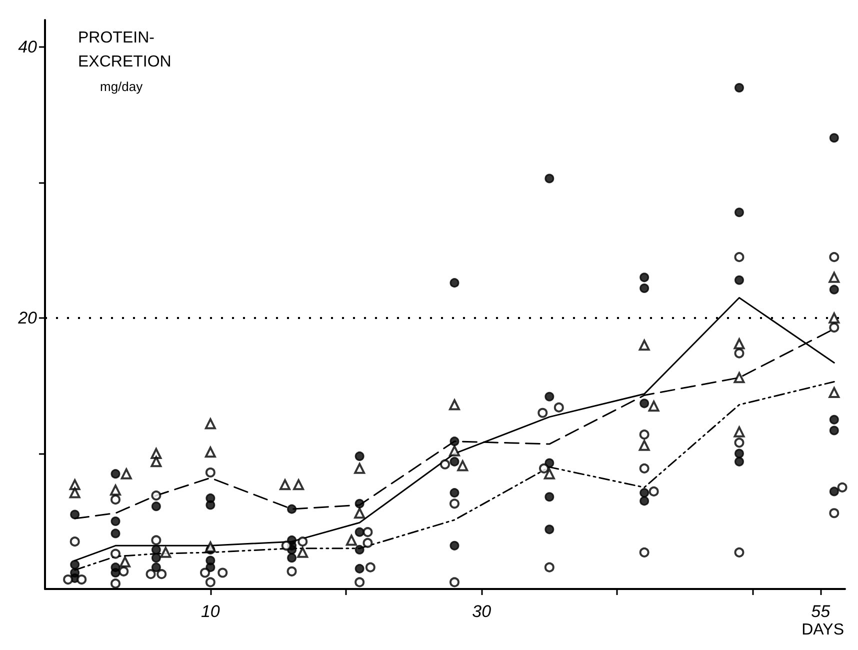  What do you see at coordinates (823, 630) in the screenshot?
I see `x-axis-title: DAYS` at bounding box center [823, 630].